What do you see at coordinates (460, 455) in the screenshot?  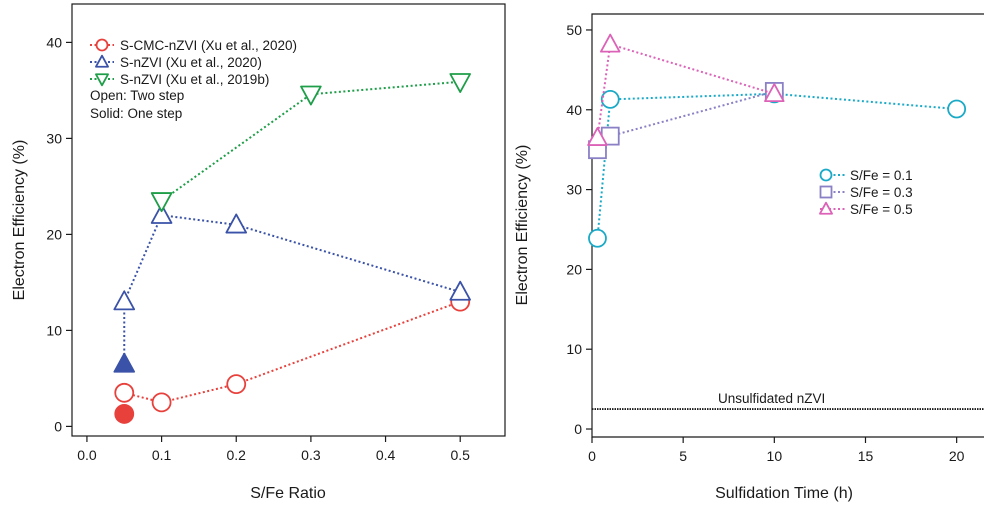 I see `left-x-tick-label: 0.5` at bounding box center [460, 455].